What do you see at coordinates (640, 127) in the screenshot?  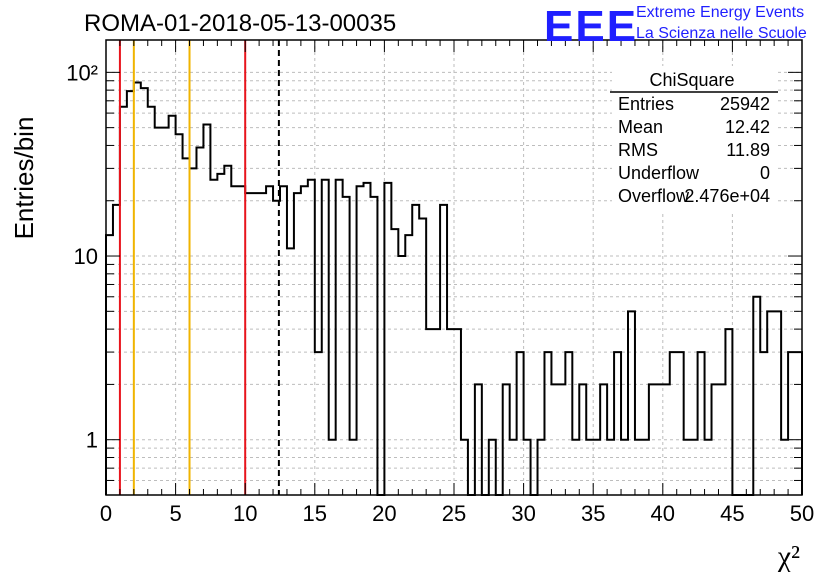 I see `stats-label: Mean` at bounding box center [640, 127].